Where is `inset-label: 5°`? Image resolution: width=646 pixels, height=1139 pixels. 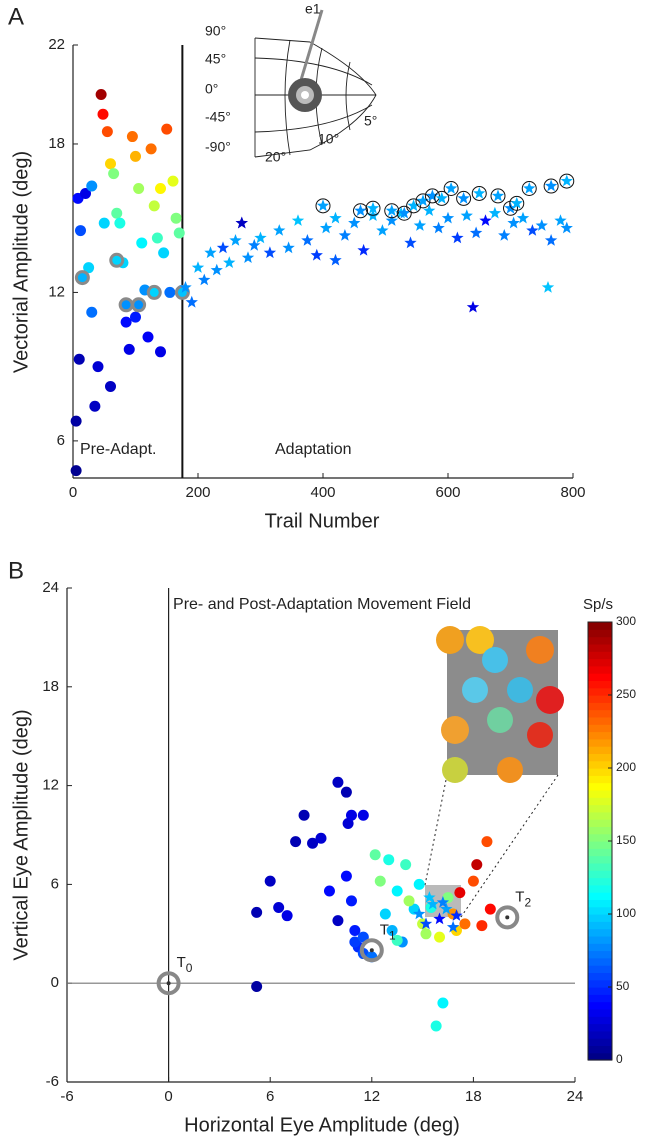
inset-label: 5° is located at coordinates (370, 121).